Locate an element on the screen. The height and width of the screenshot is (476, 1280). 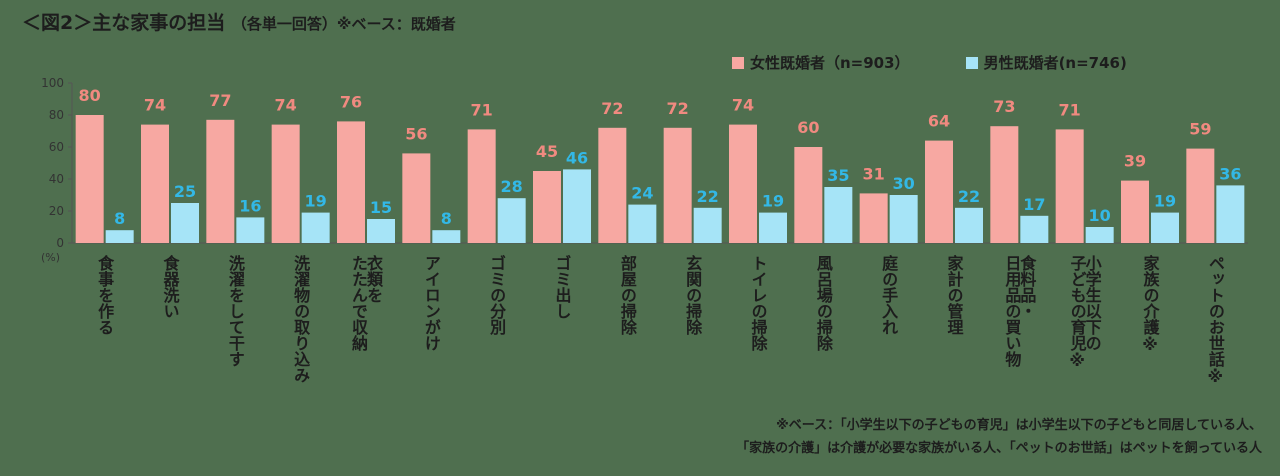
data-label-female: 80 is located at coordinates (90, 95).